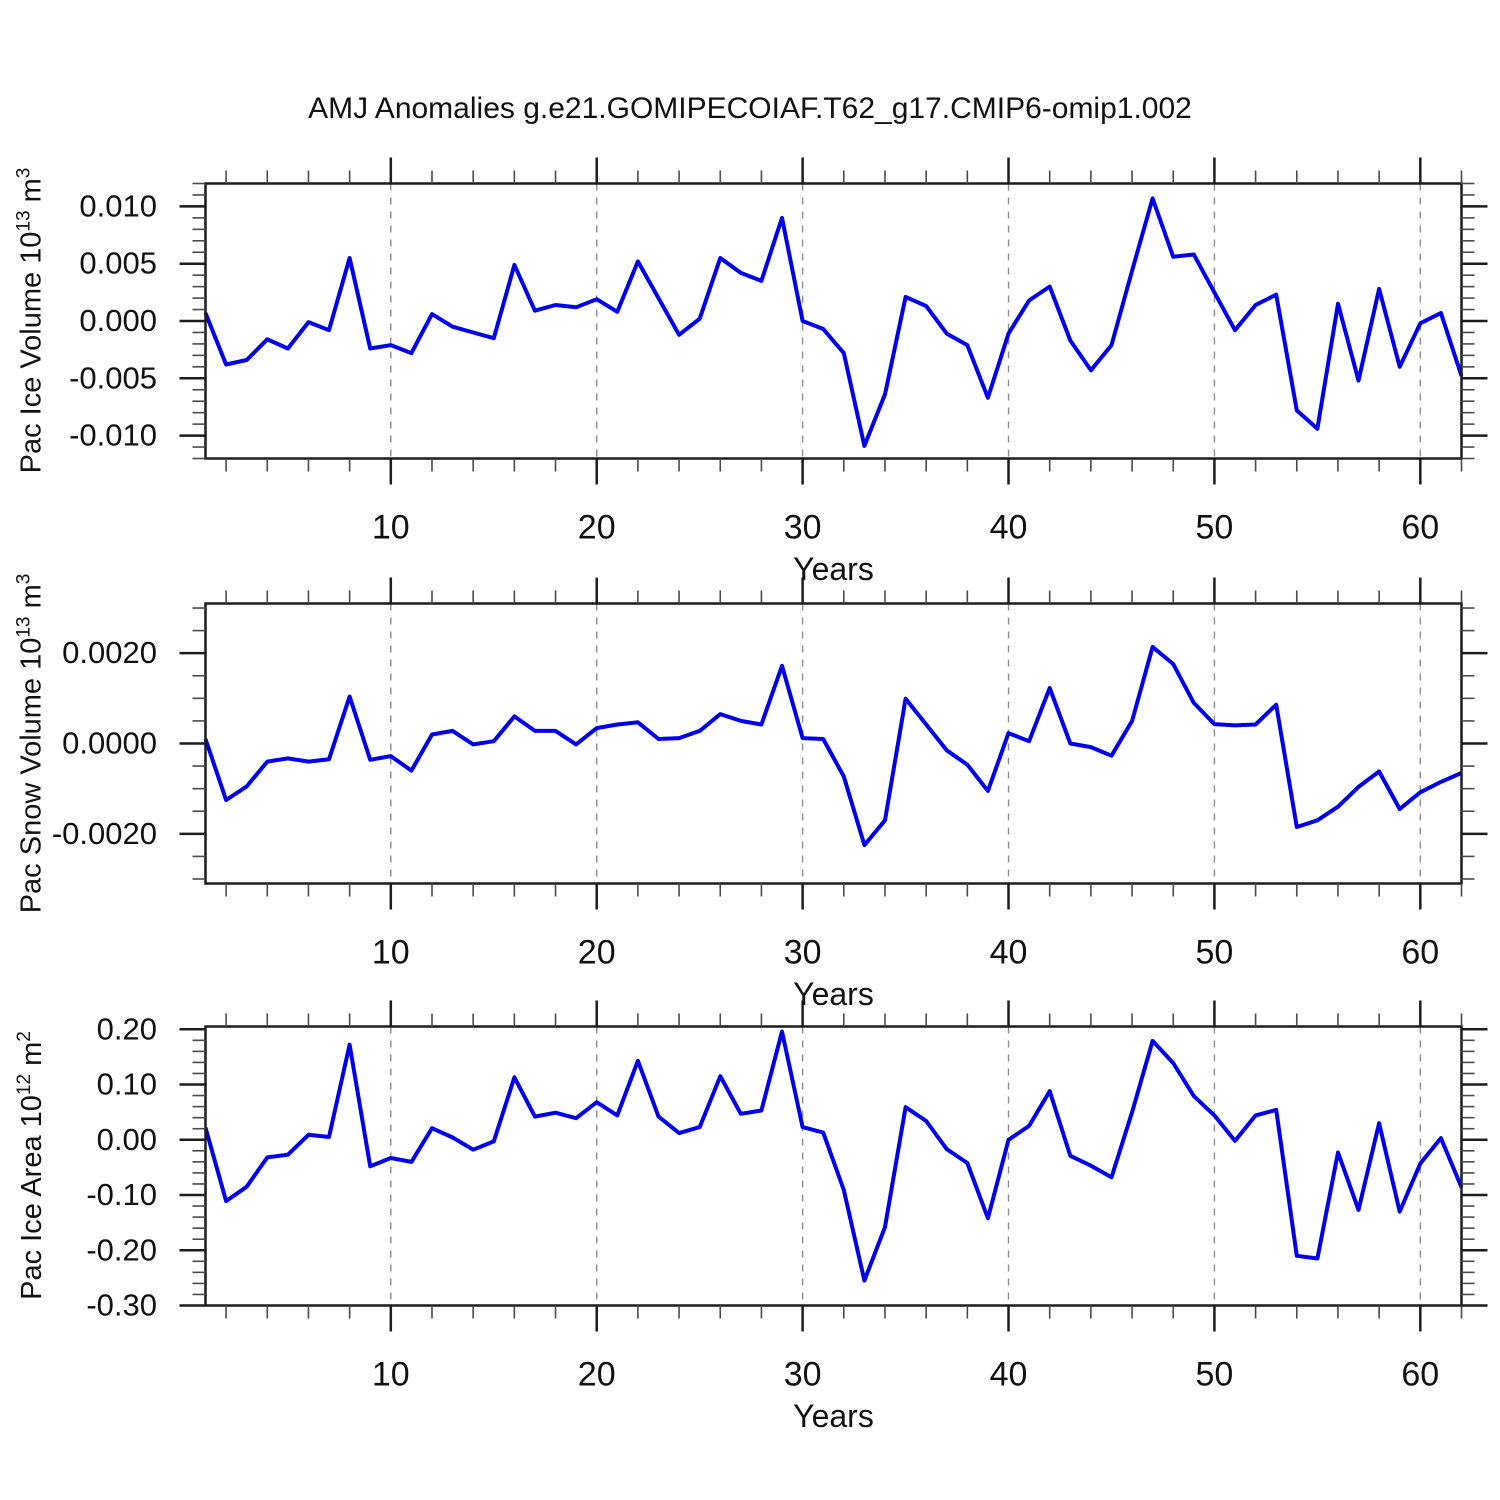  I want to click on y-tick-label: -0.005, so click(113, 377).